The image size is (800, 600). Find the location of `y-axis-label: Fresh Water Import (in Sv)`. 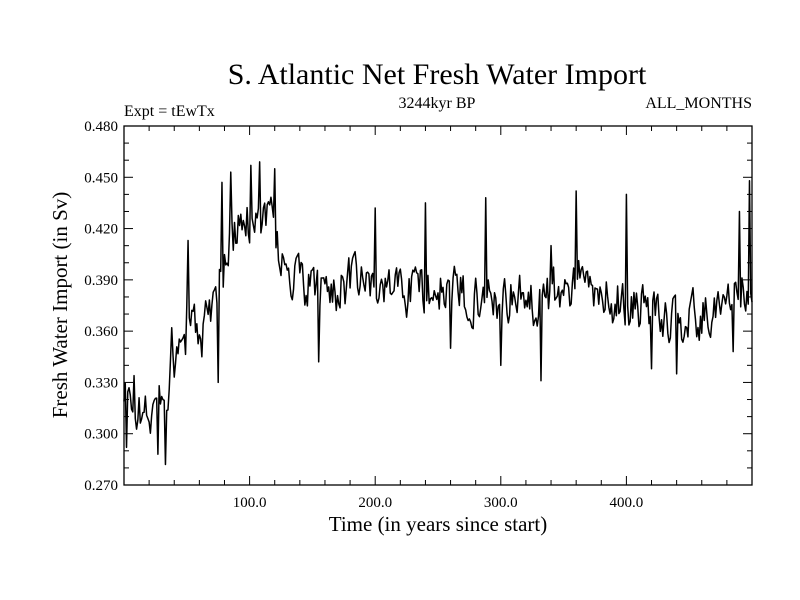

y-axis-label: Fresh Water Import (in Sv) is located at coordinates (60, 305).